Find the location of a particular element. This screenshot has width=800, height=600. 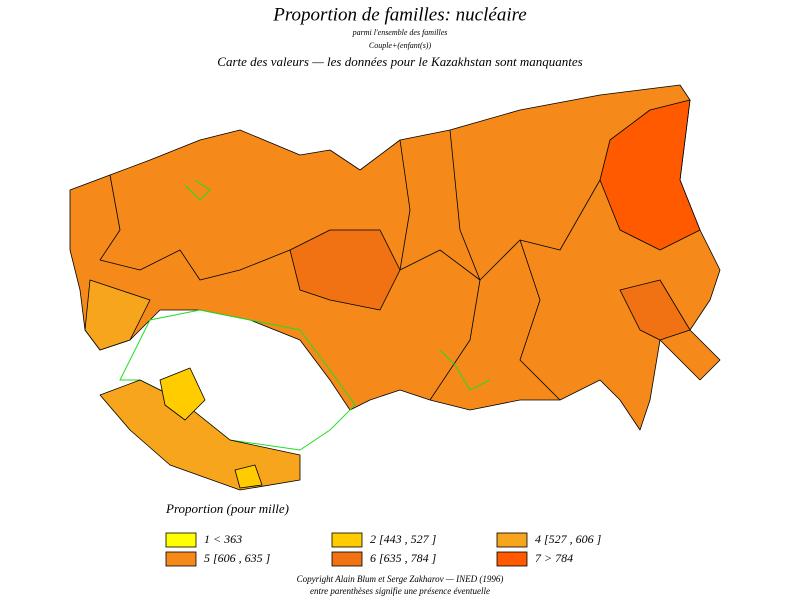

note: Couple+(enfant(s)) is located at coordinates (400, 45).